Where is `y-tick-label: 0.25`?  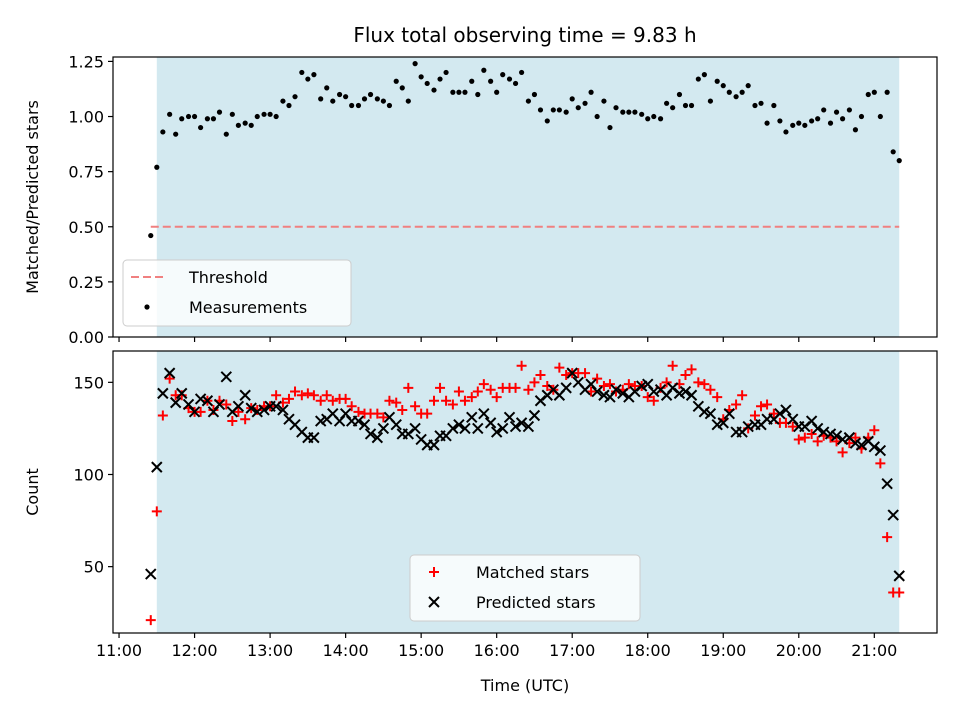 y-tick-label: 0.25 is located at coordinates (86, 282).